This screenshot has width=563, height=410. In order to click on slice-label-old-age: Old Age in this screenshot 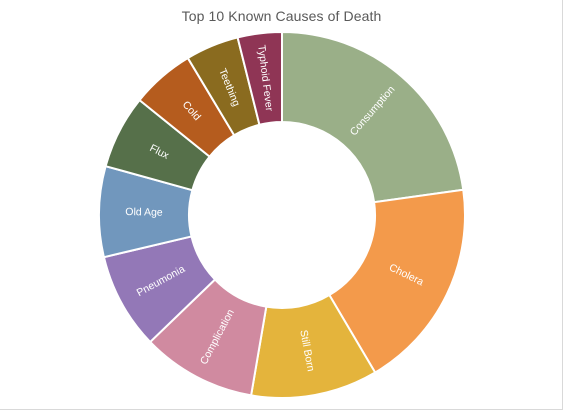, I will do `click(144, 212)`.